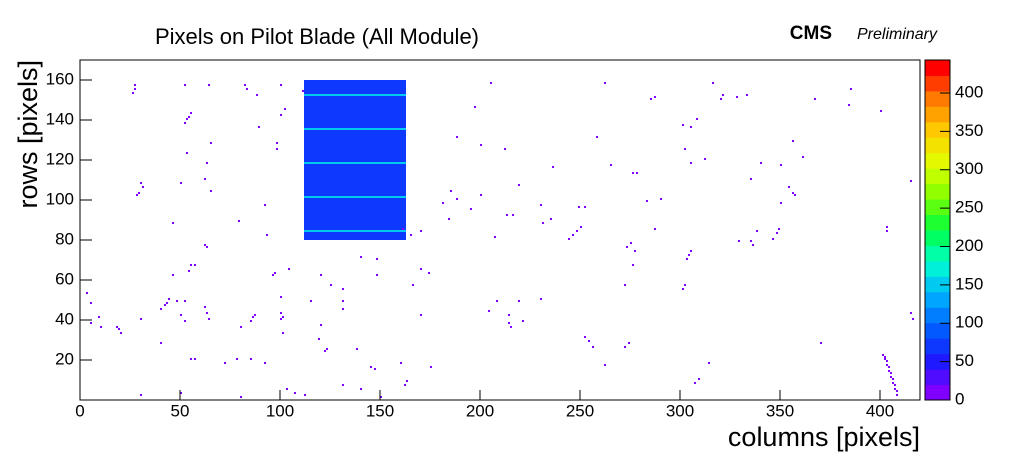  Describe the element at coordinates (60, 118) in the screenshot. I see `y-tick-label: 140` at that location.